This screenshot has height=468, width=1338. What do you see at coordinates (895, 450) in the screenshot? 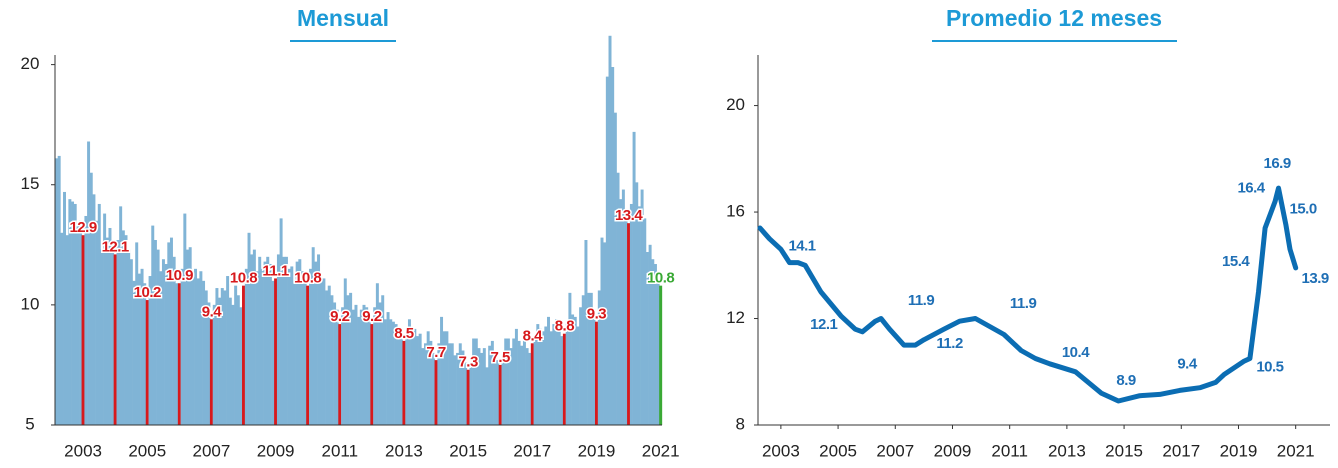
I see `x-tick-label: 2007` at bounding box center [895, 450].